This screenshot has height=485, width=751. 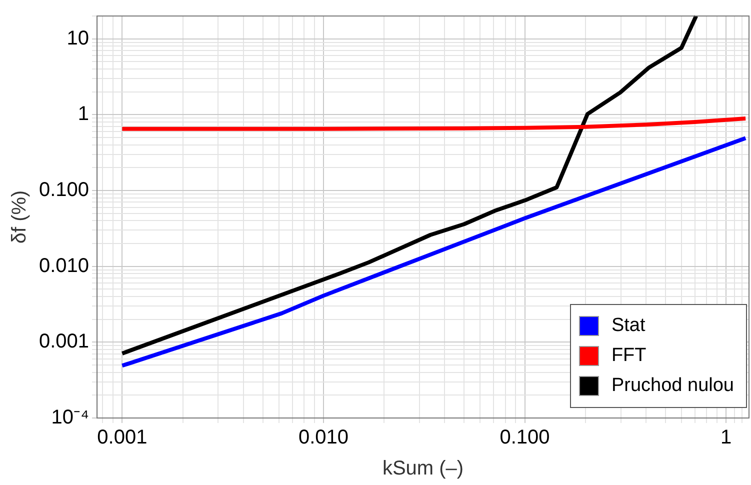 What do you see at coordinates (629, 356) in the screenshot?
I see `legend-label: FFT` at bounding box center [629, 356].